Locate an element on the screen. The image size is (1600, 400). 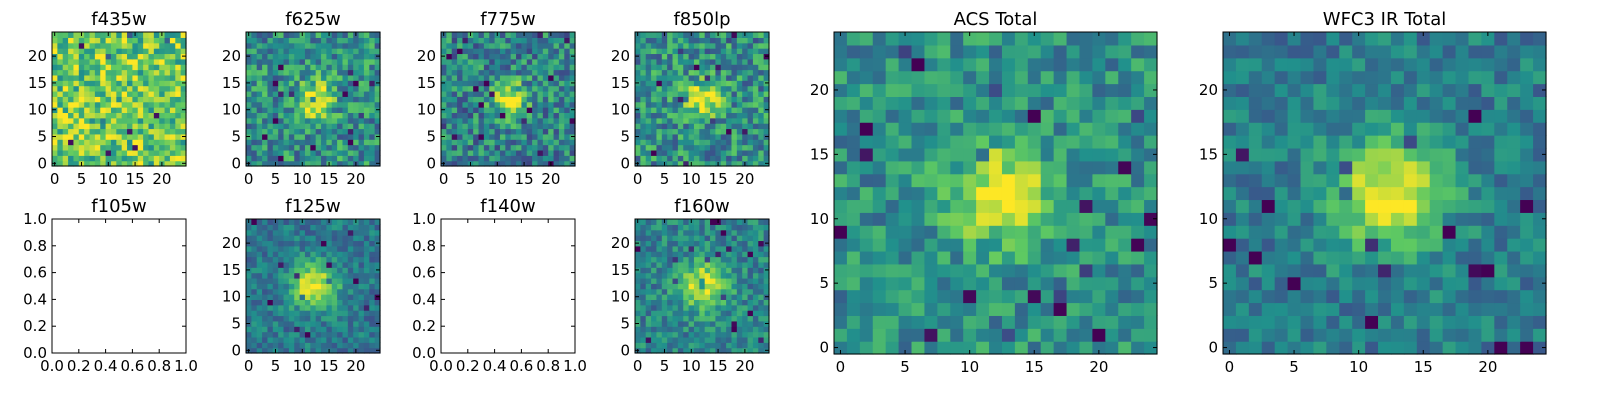
y-tick-label: 0.4 is located at coordinates (35, 299).